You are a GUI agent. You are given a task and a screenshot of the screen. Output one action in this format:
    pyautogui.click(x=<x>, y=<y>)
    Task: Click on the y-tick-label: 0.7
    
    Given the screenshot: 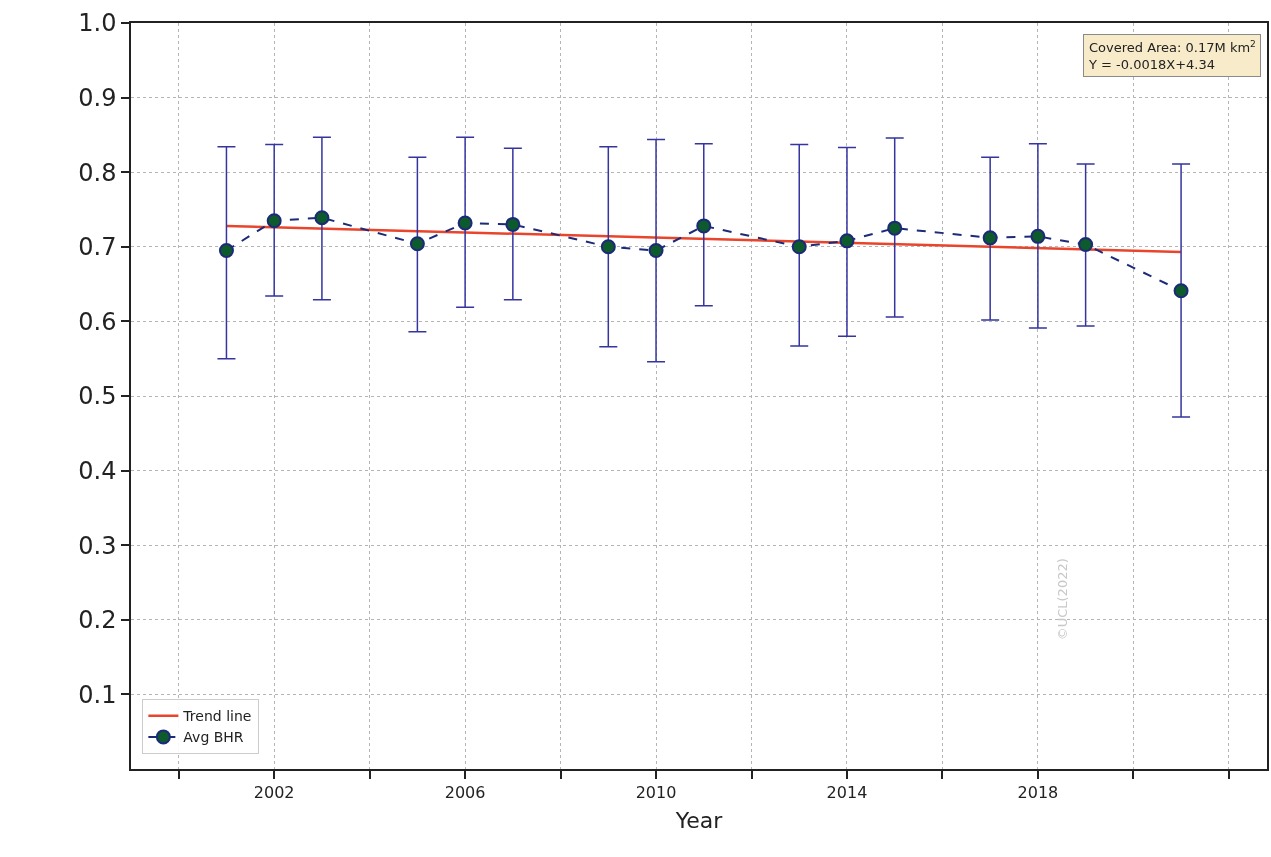 What is the action you would take?
    pyautogui.click(x=97, y=247)
    